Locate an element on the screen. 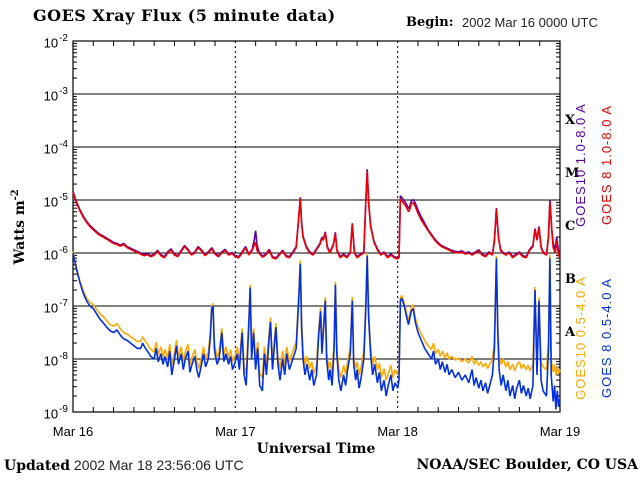  begin-label: Begin: is located at coordinates (430, 22).